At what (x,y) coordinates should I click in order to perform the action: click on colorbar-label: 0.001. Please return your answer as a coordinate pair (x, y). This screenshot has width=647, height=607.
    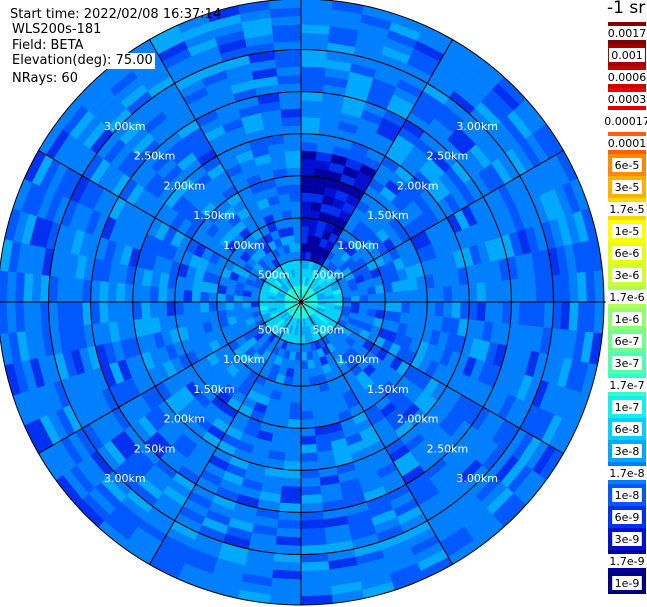
    Looking at the image, I should click on (627, 55).